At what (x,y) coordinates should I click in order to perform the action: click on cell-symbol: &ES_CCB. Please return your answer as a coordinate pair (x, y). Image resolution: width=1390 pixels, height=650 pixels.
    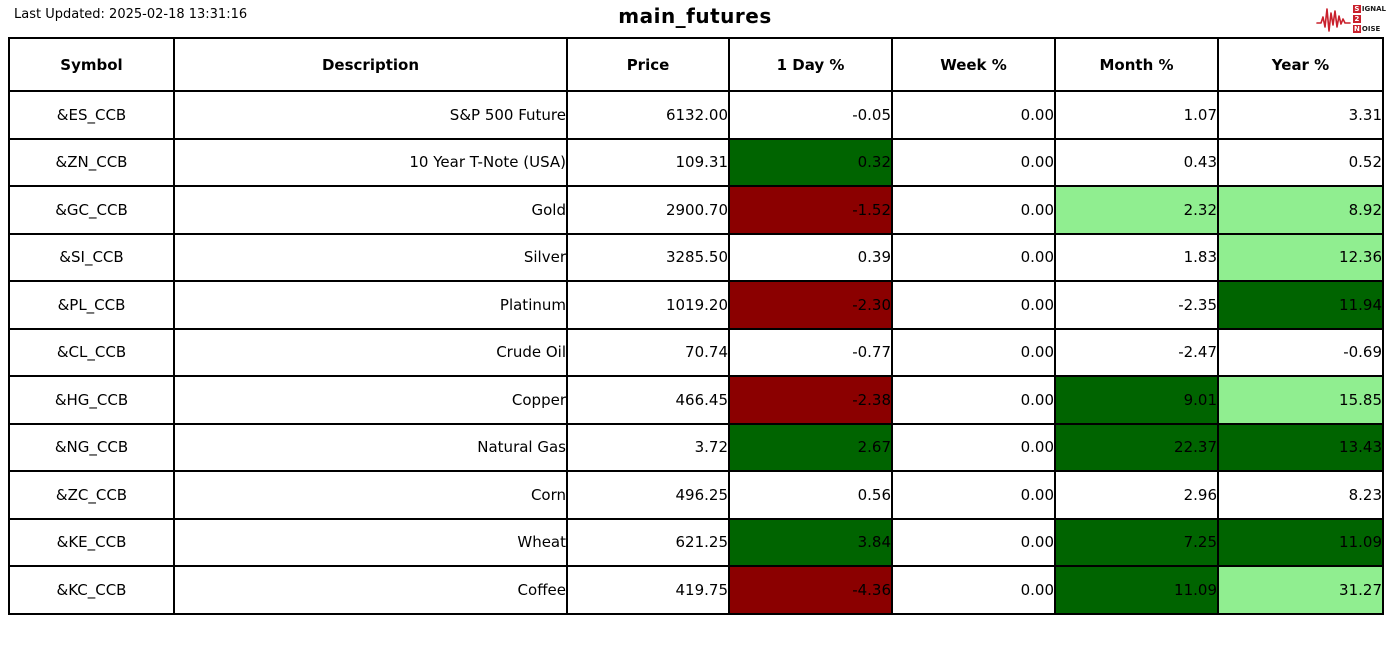
    Looking at the image, I should click on (91, 115).